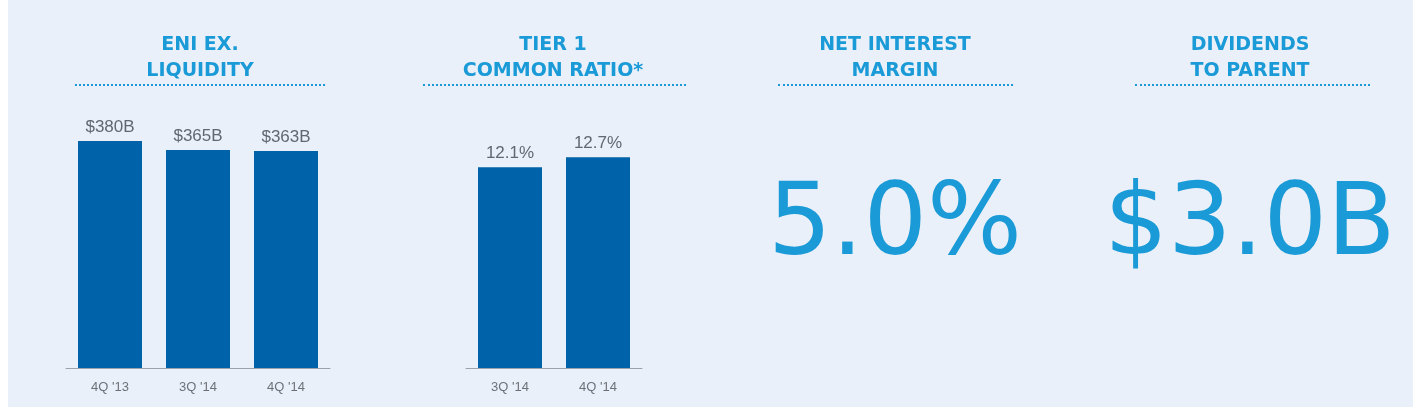  I want to click on text: 5.0%, so click(895, 220).